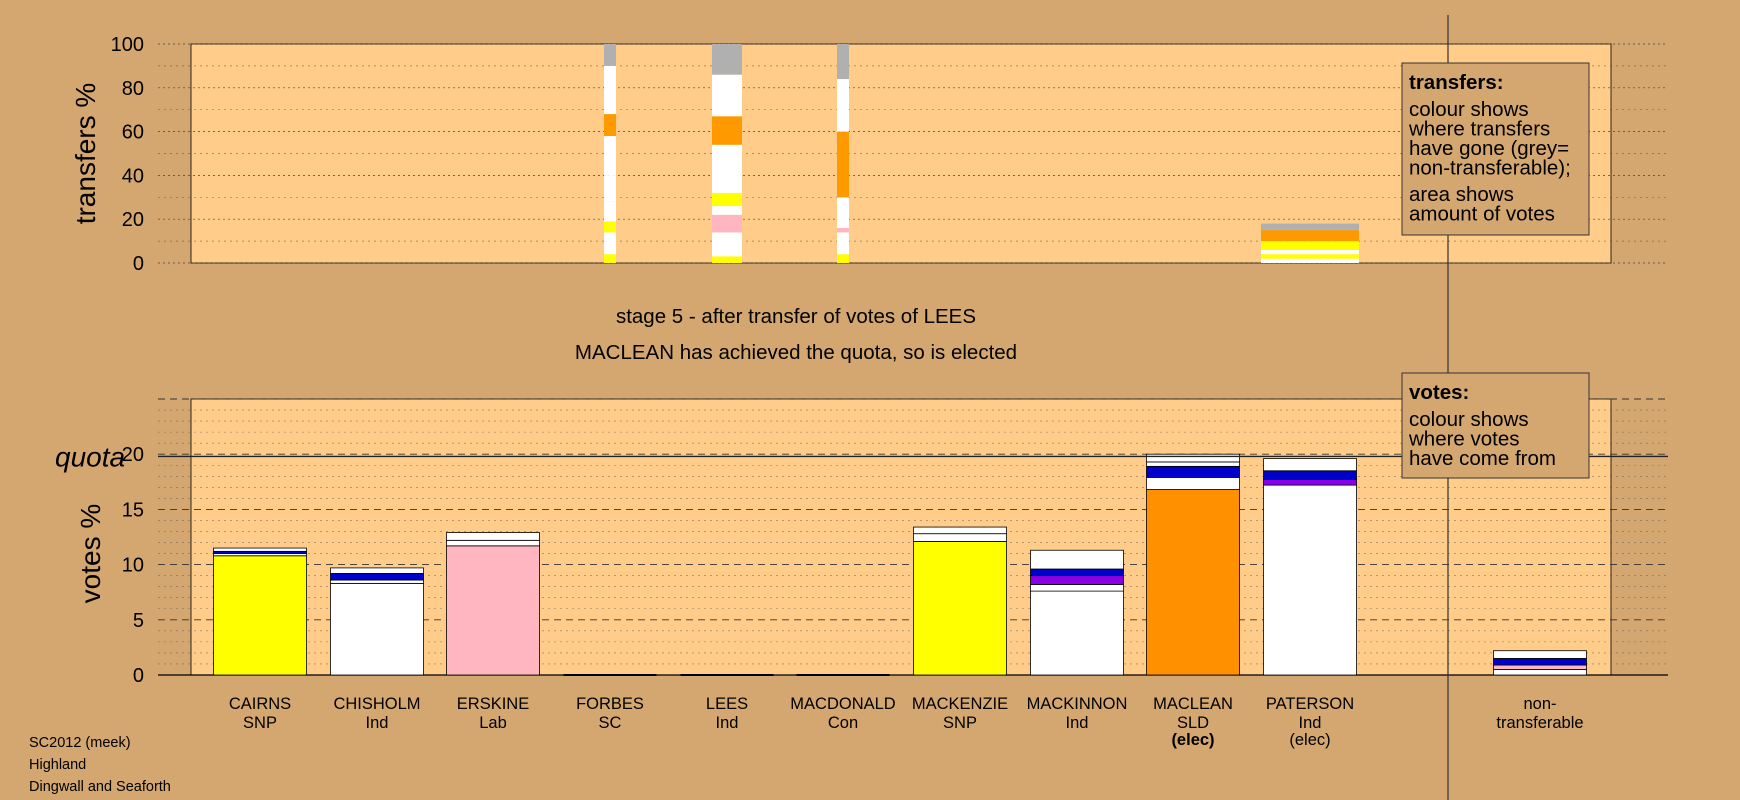  I want to click on footer-line: Highland, so click(57, 765).